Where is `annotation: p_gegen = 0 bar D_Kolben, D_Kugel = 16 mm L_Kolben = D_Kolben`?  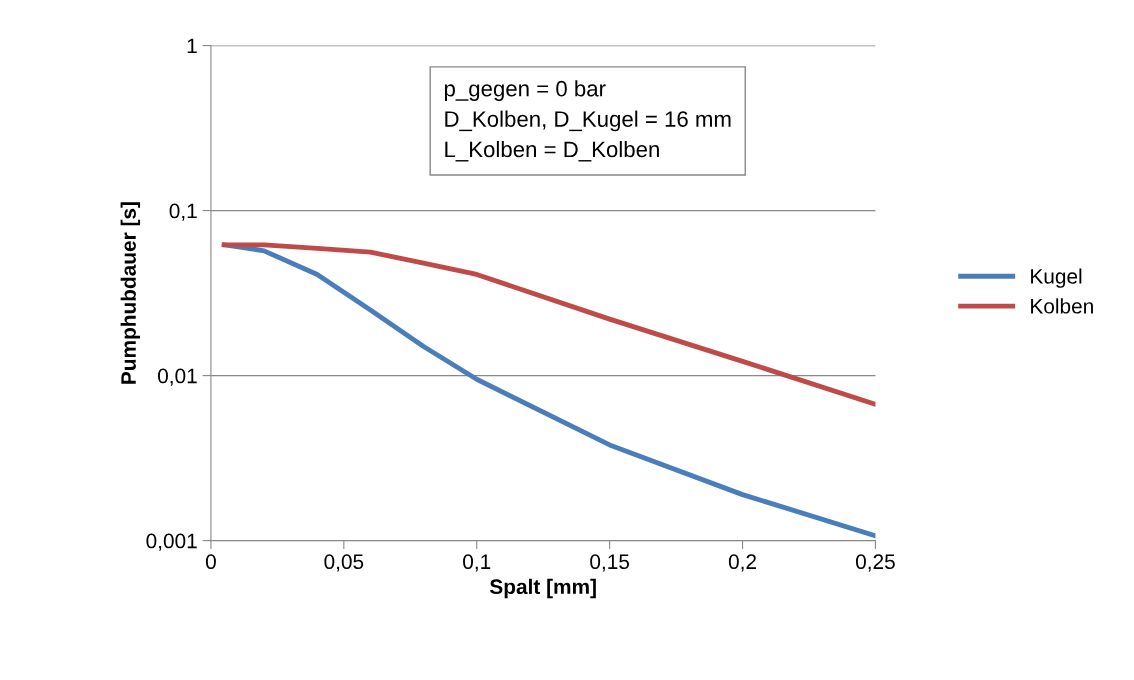
annotation: p_gegen = 0 bar D_Kolben, D_Kugel = 16 mm L_Kolben = D_Kolben is located at coordinates (587, 121).